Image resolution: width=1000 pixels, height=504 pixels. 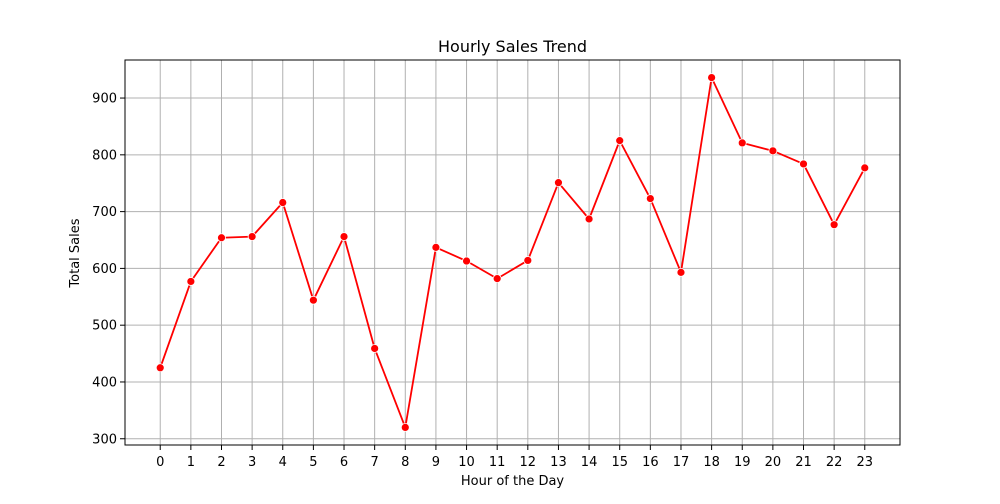 I want to click on x-tick-label: 19, so click(x=742, y=462).